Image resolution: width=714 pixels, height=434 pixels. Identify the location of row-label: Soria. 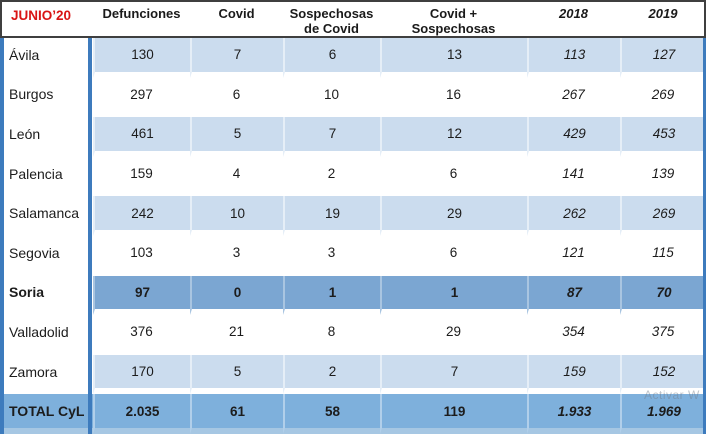
(46, 295).